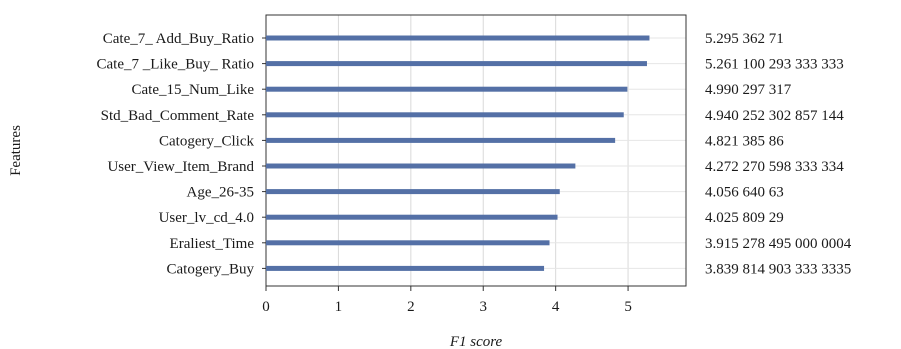 The height and width of the screenshot is (349, 901). What do you see at coordinates (411, 307) in the screenshot?
I see `x-tick-label: 2` at bounding box center [411, 307].